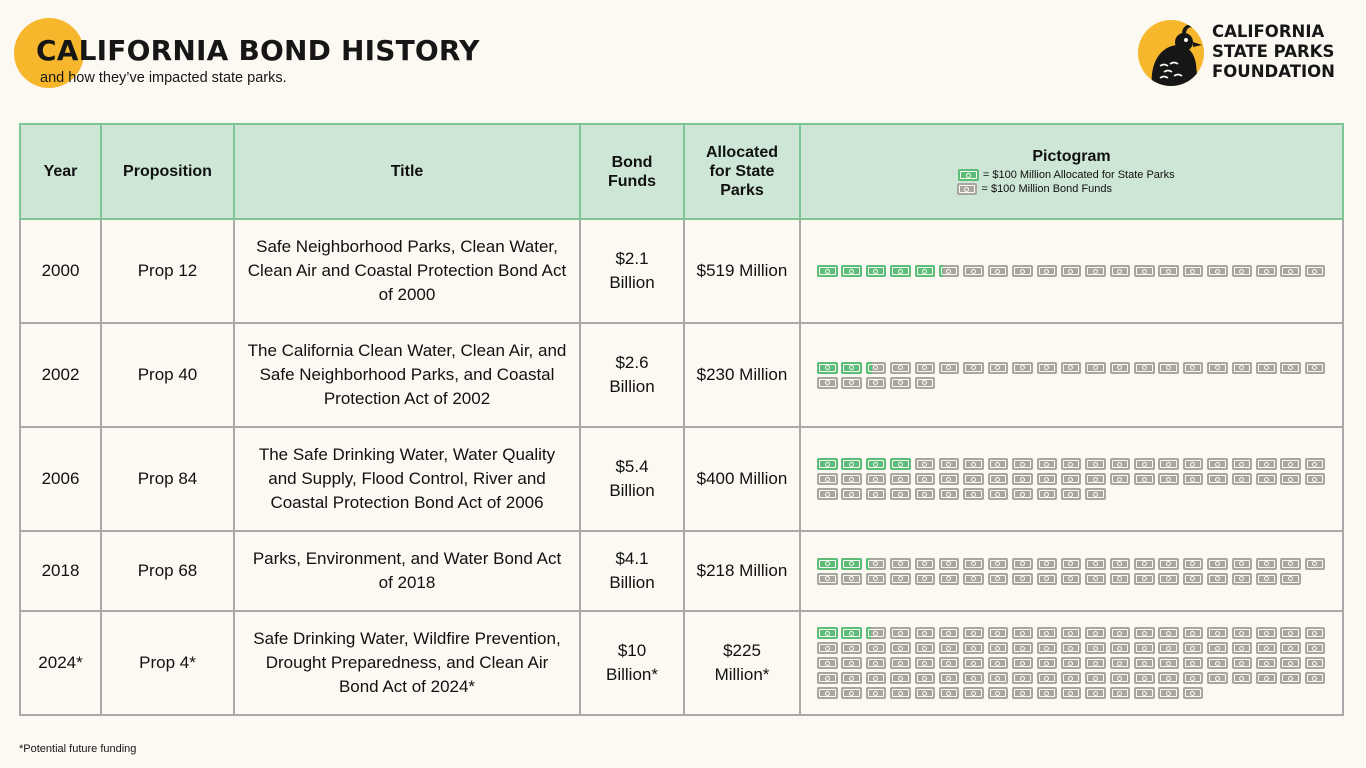  I want to click on bill-pictogram, so click(1072, 375).